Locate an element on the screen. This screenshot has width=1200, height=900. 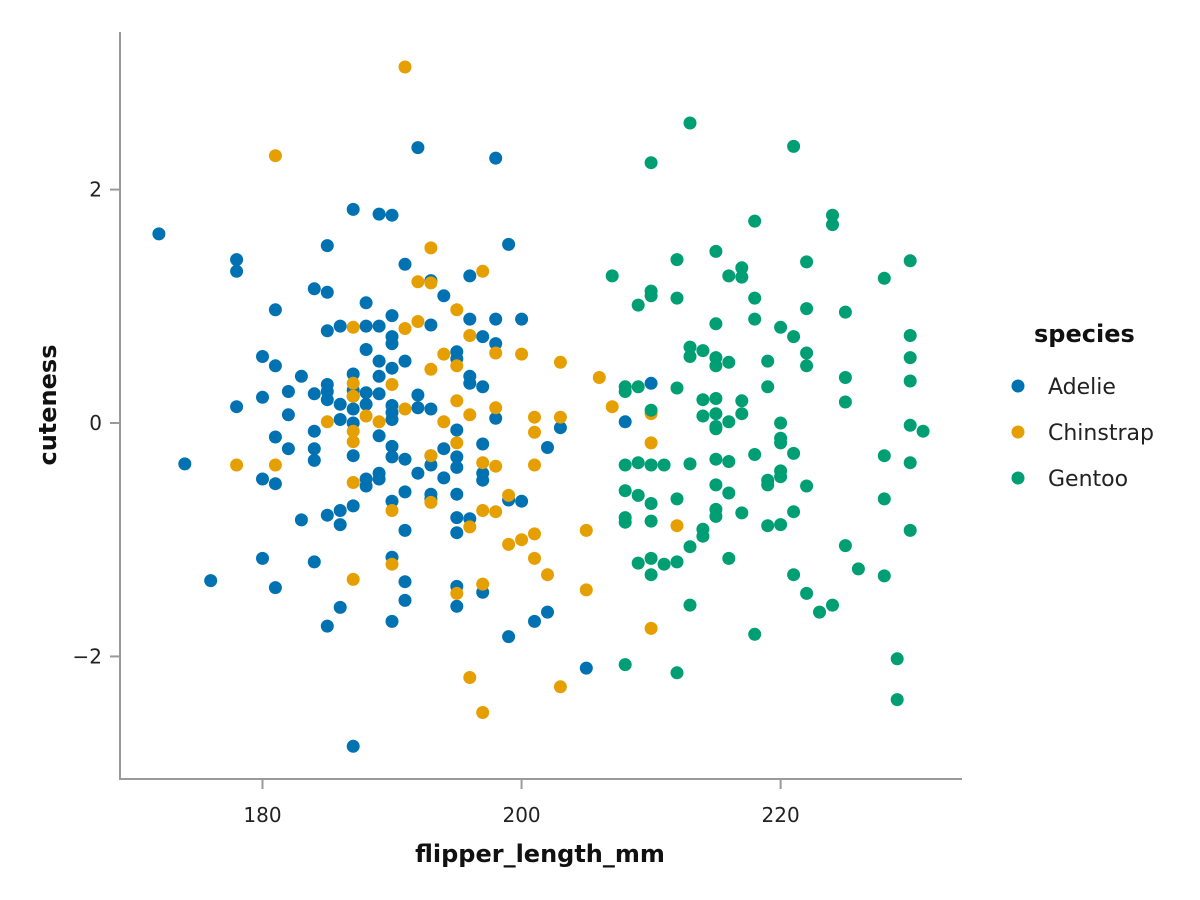
legend-item-gentoo: Gentoo is located at coordinates (1069, 479).